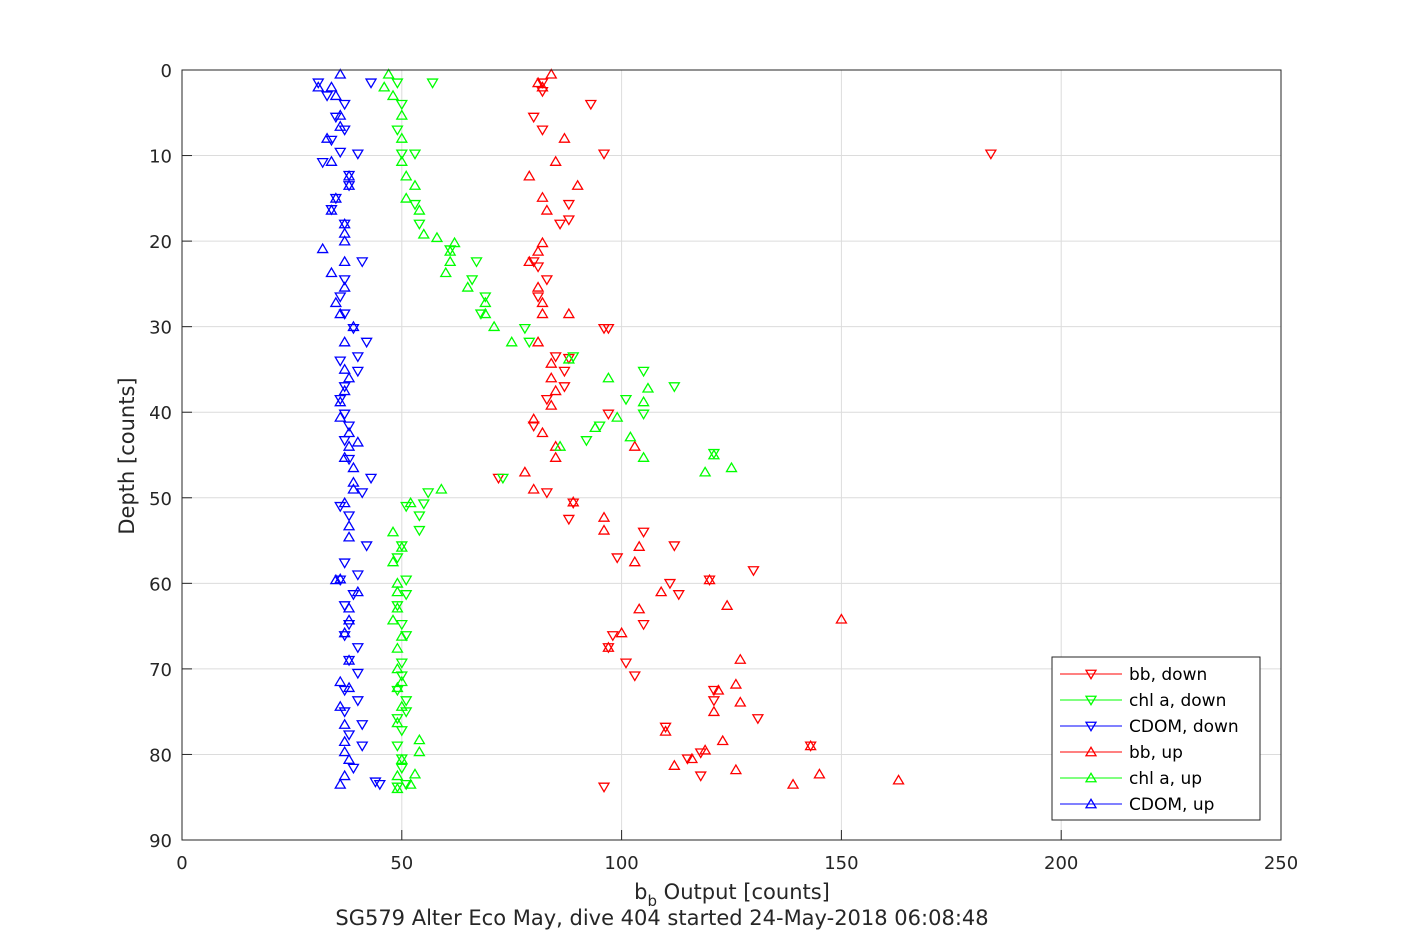 The width and height of the screenshot is (1417, 945). I want to click on x-axis-ticks: 0 50 100 150 200 250, so click(737, 852).